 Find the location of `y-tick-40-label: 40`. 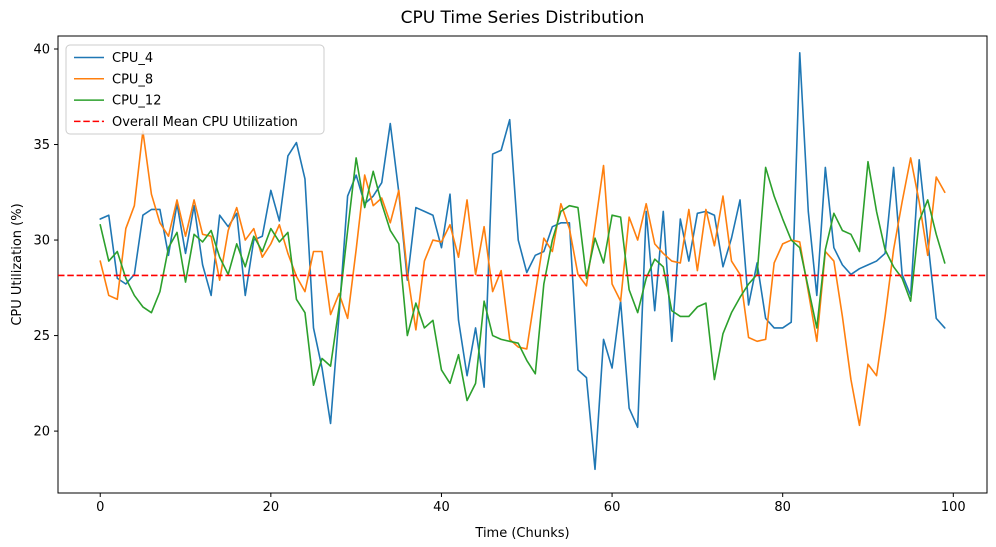

y-tick-40-label: 40 is located at coordinates (41, 49).